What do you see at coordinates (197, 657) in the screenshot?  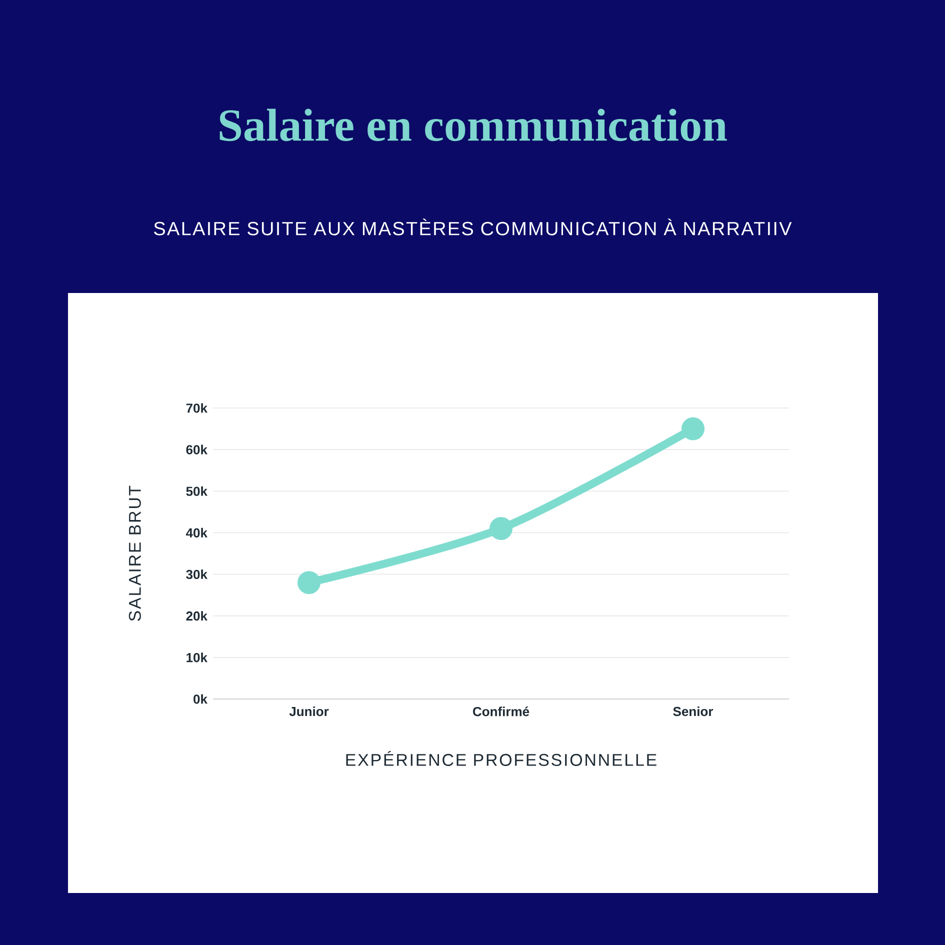 I see `y-tick-label: 10k` at bounding box center [197, 657].